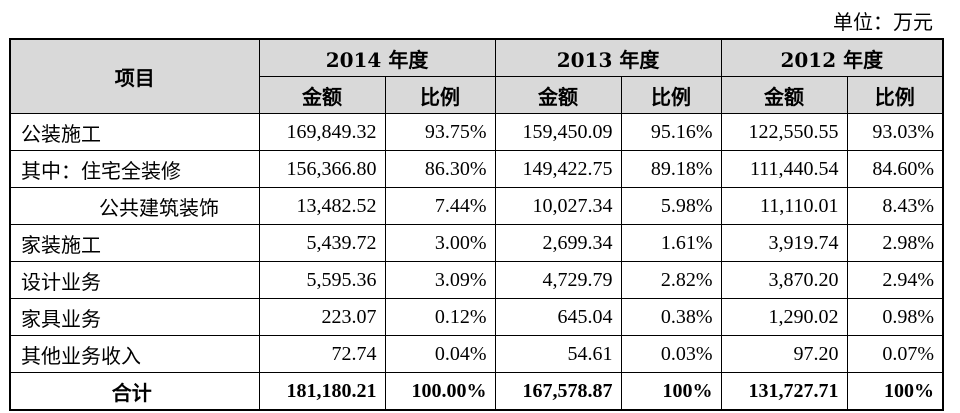  I want to click on amount-cell: 1,290.02, so click(784, 317).